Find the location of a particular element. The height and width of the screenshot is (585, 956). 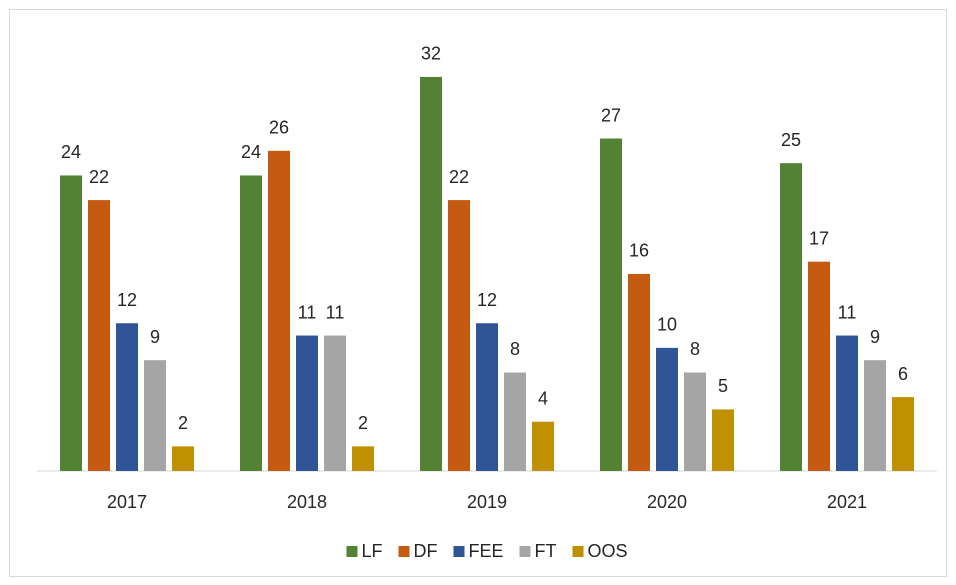

legend-label: FEE is located at coordinates (485, 551).